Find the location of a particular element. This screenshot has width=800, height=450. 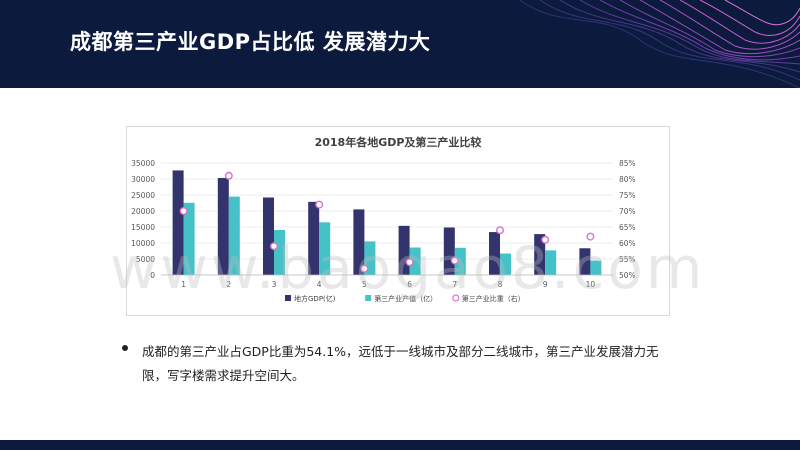

y-left-tick-label: 15000 is located at coordinates (143, 227).